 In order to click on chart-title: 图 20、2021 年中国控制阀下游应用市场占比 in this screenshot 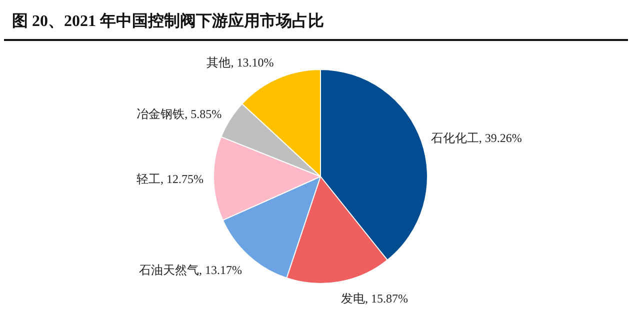, I will do `click(168, 21)`.